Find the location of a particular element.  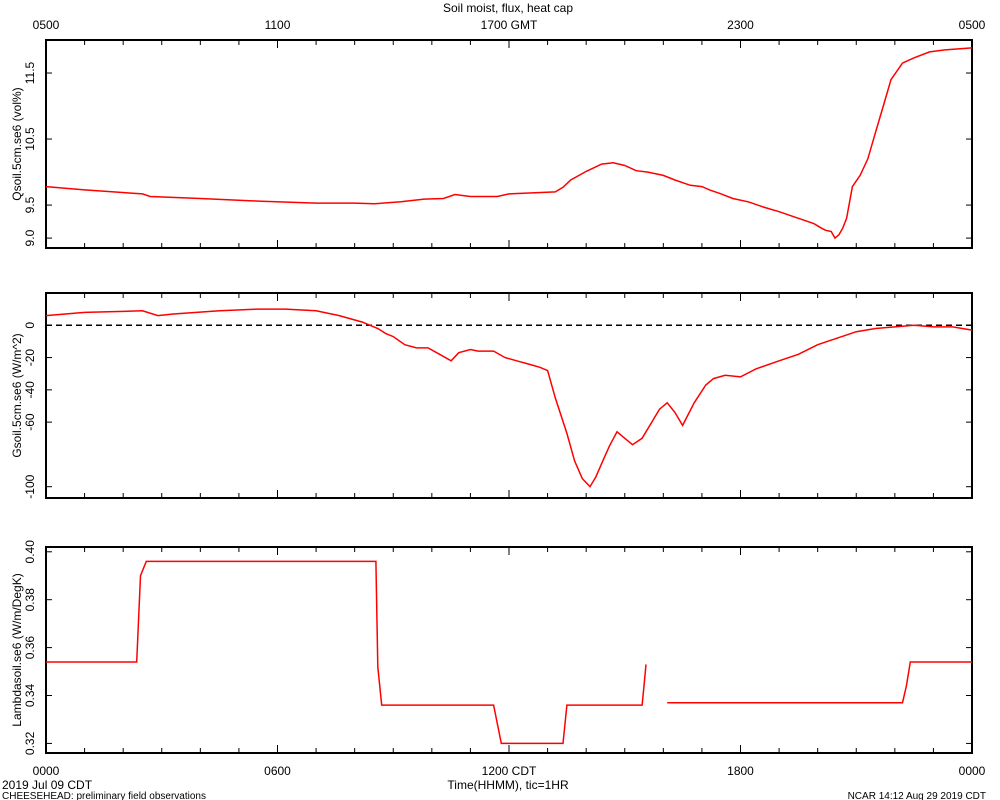

y-tick-label: -60 is located at coordinates (30, 422).